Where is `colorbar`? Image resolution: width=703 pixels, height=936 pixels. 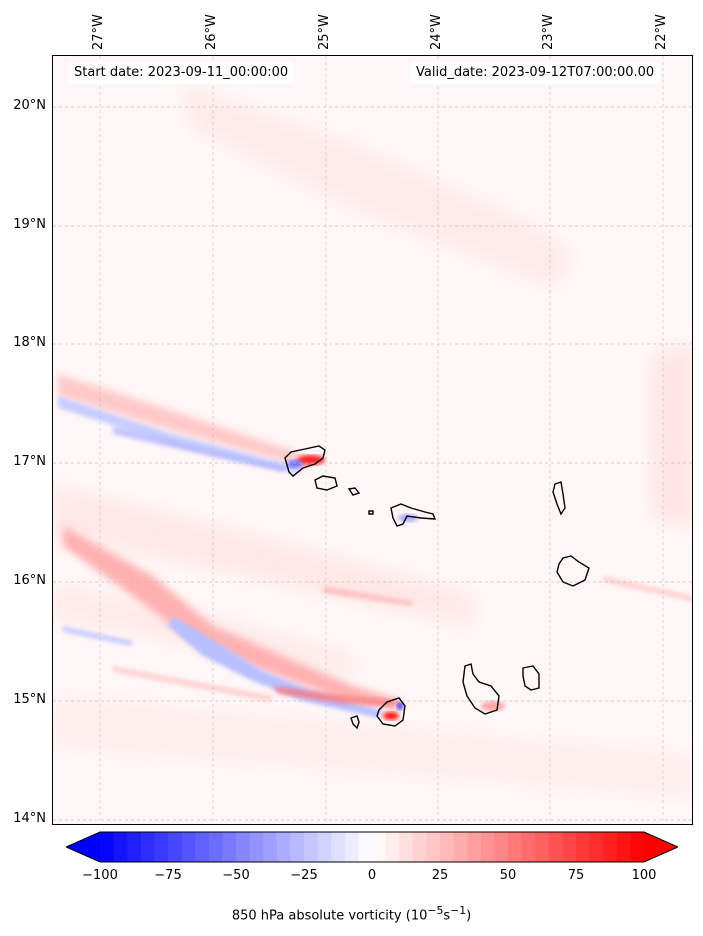
colorbar is located at coordinates (372, 847).